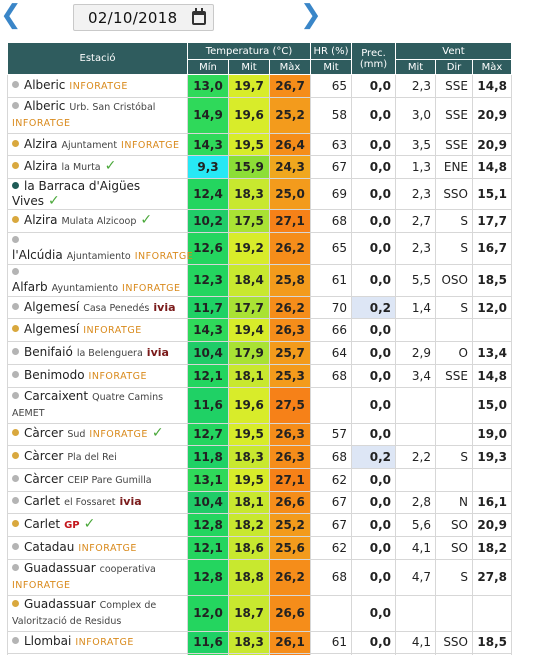 This screenshot has width=545, height=655. What do you see at coordinates (97, 167) in the screenshot?
I see `station-cell: Alzira la Murta ✓` at bounding box center [97, 167].